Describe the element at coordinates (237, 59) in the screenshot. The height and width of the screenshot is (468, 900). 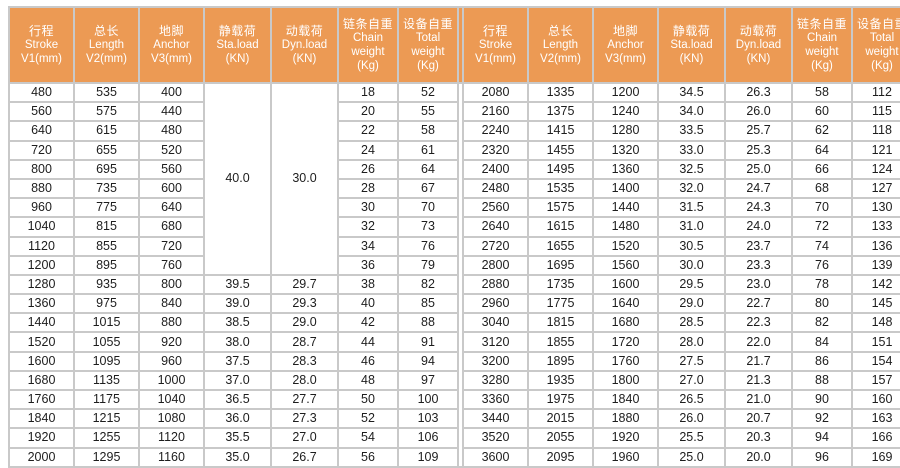
I see `column-header-line-2: (KN)` at that location.